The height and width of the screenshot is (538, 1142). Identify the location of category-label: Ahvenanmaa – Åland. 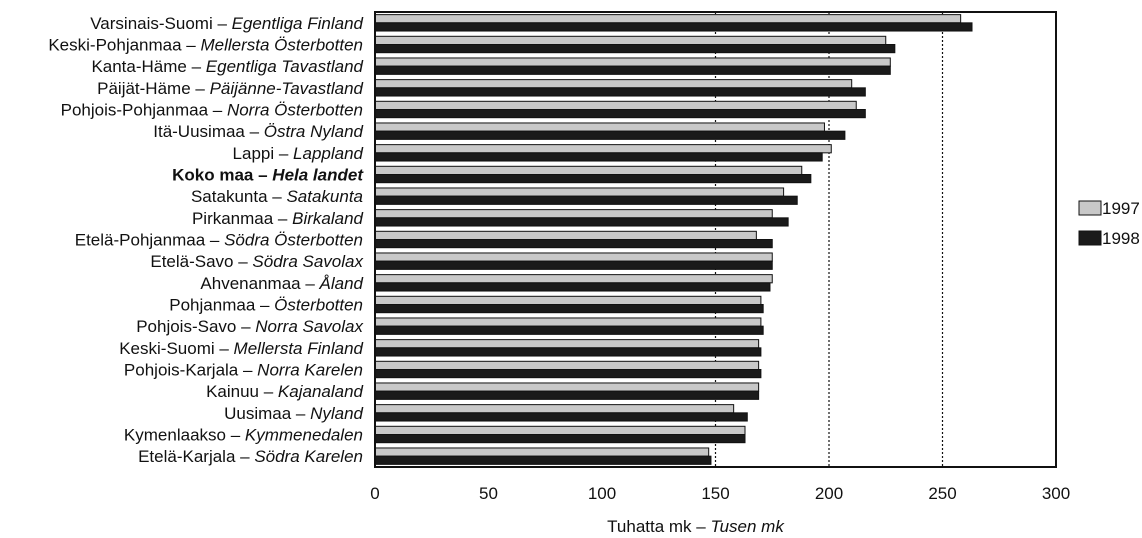
(281, 283).